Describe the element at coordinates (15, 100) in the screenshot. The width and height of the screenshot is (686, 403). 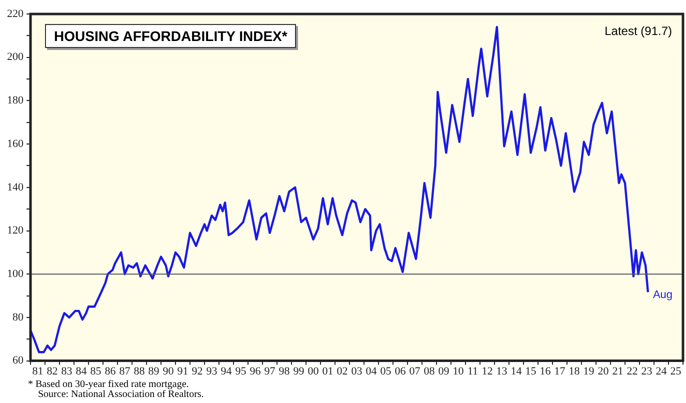
I see `y-tick-label: 180` at that location.